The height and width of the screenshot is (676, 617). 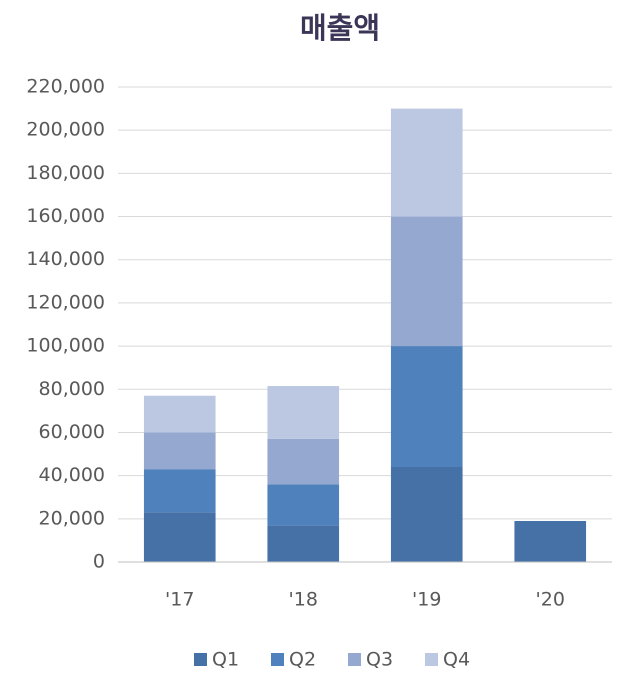 What do you see at coordinates (426, 600) in the screenshot?
I see `x-tick-label: '19` at bounding box center [426, 600].